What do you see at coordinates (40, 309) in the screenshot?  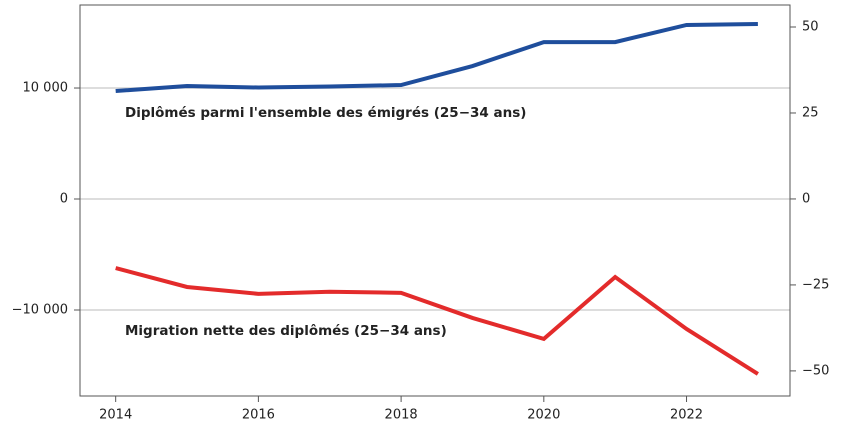 I see `y-tick-label: −10 000` at bounding box center [40, 309].